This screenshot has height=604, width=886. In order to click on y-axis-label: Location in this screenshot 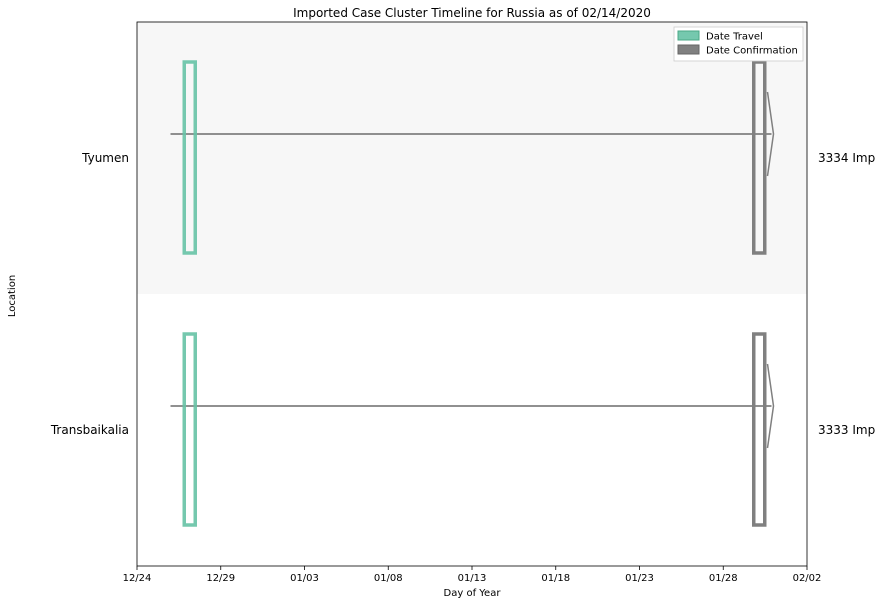, I will do `click(12, 296)`.